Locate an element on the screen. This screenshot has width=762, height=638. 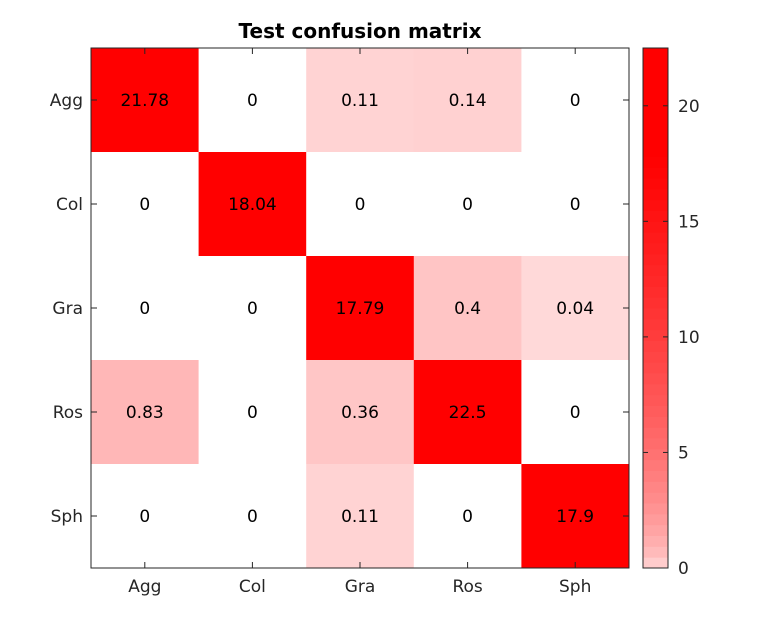
x-tick-label: Ros is located at coordinates (467, 587).